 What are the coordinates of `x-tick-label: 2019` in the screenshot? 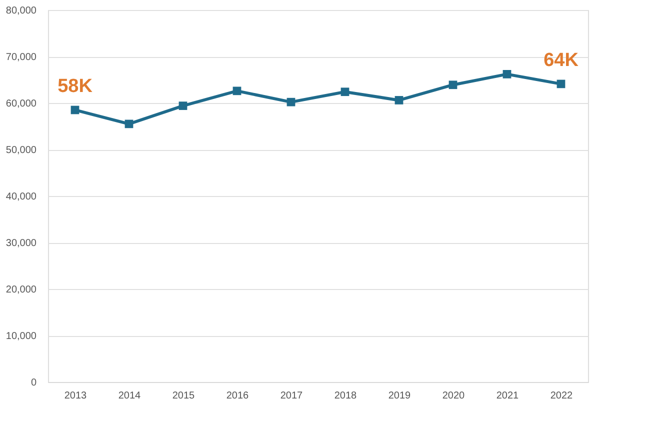 It's located at (400, 396).